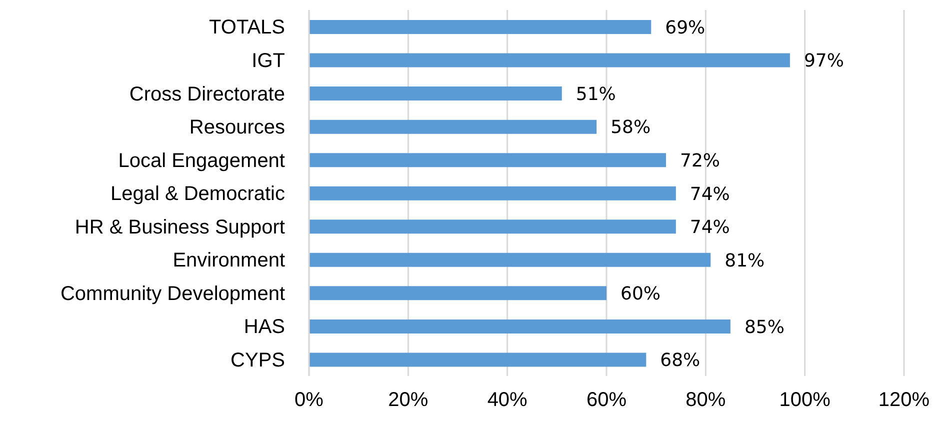  What do you see at coordinates (824, 61) in the screenshot?
I see `data-label: 97%` at bounding box center [824, 61].